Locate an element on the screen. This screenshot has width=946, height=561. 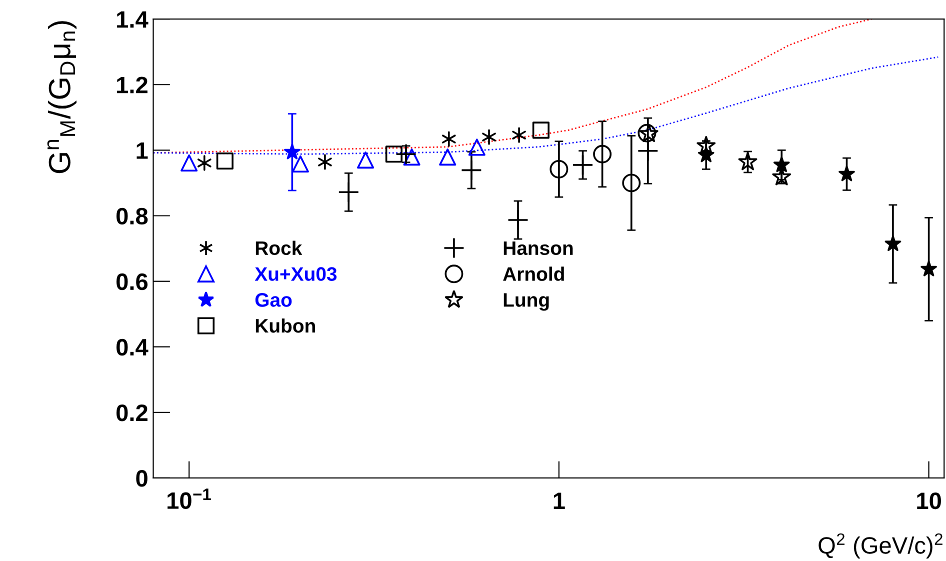
x-tick-label: 10$^{−1}$ is located at coordinates (189, 498).